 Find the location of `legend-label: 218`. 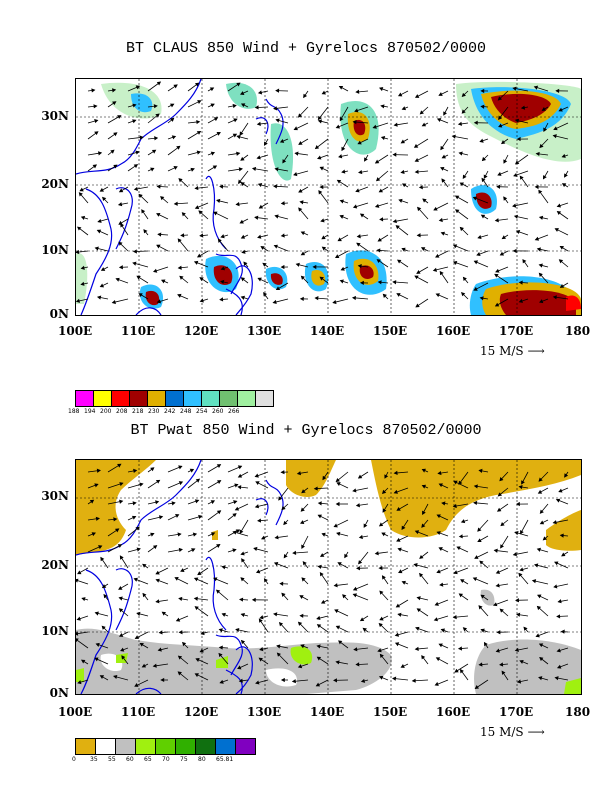

legend-label: 218 is located at coordinates (138, 411).